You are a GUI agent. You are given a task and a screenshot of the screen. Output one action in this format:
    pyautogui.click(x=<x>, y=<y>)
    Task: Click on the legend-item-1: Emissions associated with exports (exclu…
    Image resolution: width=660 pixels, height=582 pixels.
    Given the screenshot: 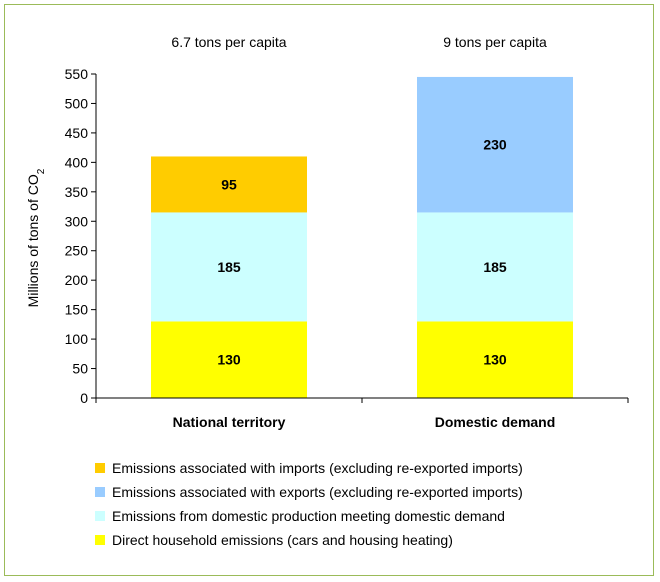 What is the action you would take?
    pyautogui.click(x=367, y=492)
    